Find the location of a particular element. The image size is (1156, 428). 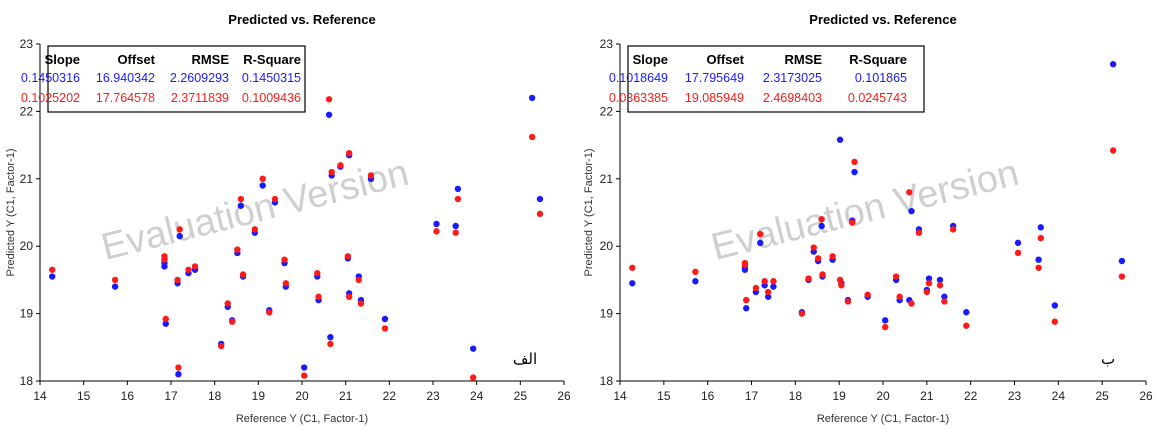

stats-value-row1: 0.1018649 is located at coordinates (638, 78).